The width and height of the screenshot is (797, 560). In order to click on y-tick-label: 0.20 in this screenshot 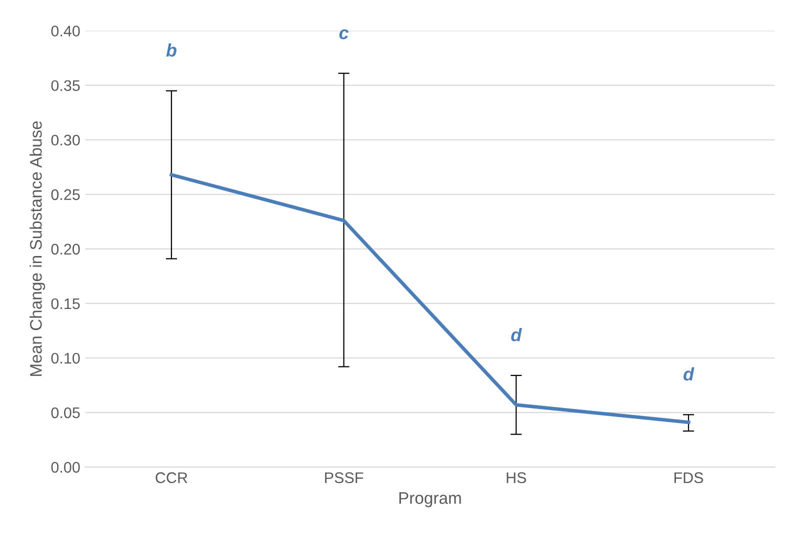, I will do `click(65, 249)`.